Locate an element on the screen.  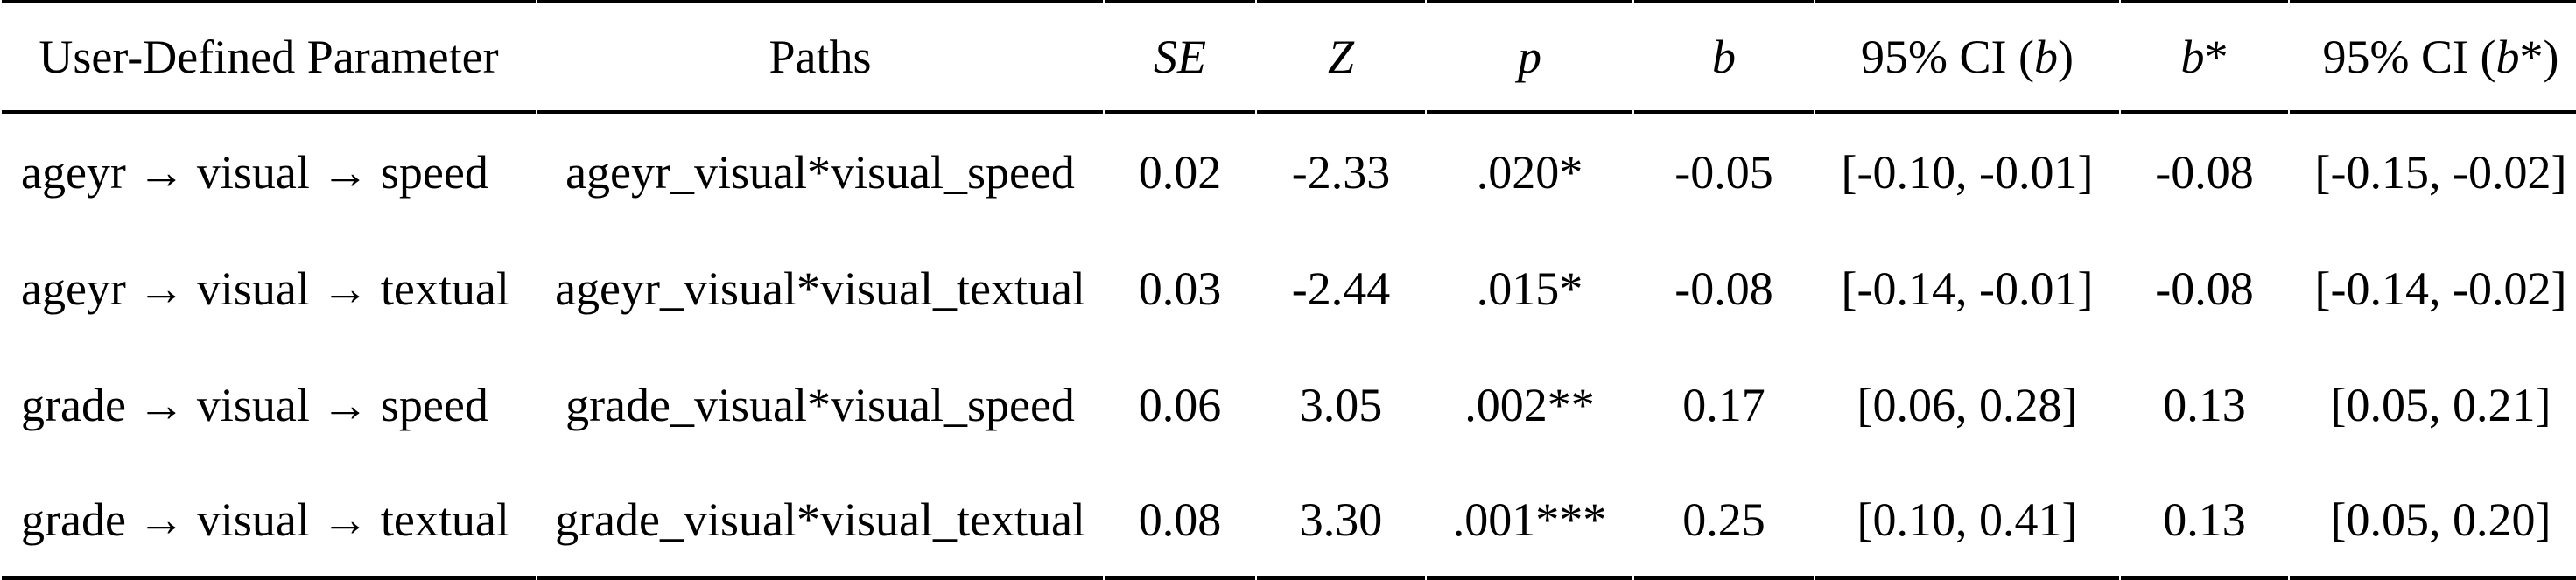
column-header-se: SE is located at coordinates (1180, 57).